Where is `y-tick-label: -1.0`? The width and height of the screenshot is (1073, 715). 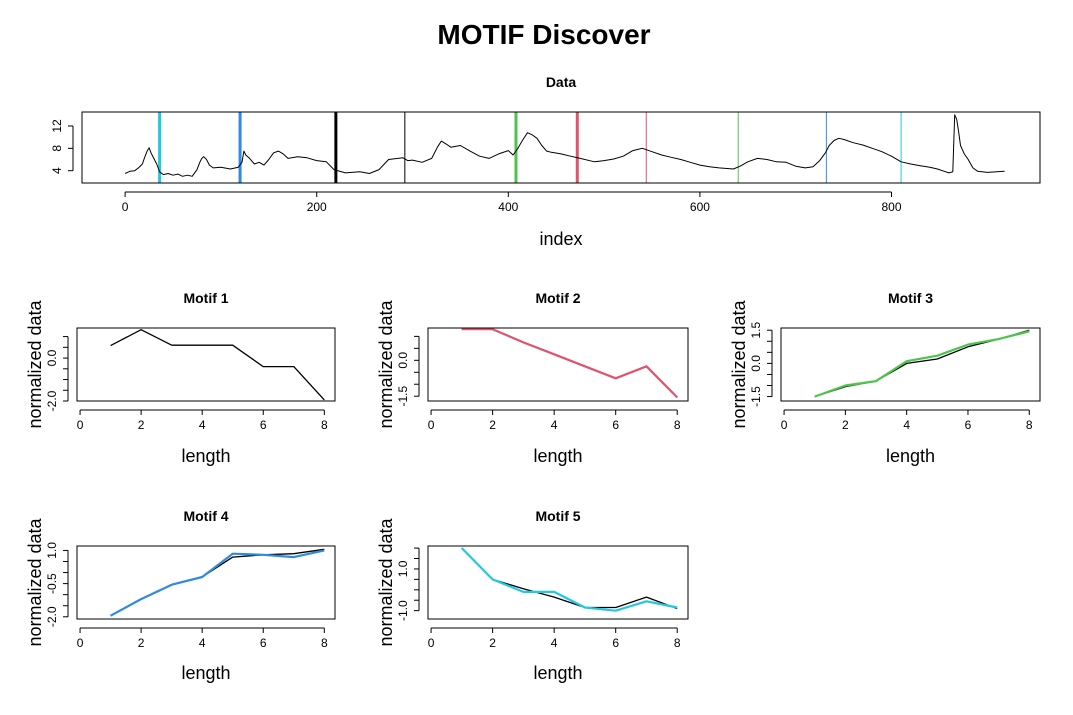
y-tick-label: -1.0 is located at coordinates (403, 610).